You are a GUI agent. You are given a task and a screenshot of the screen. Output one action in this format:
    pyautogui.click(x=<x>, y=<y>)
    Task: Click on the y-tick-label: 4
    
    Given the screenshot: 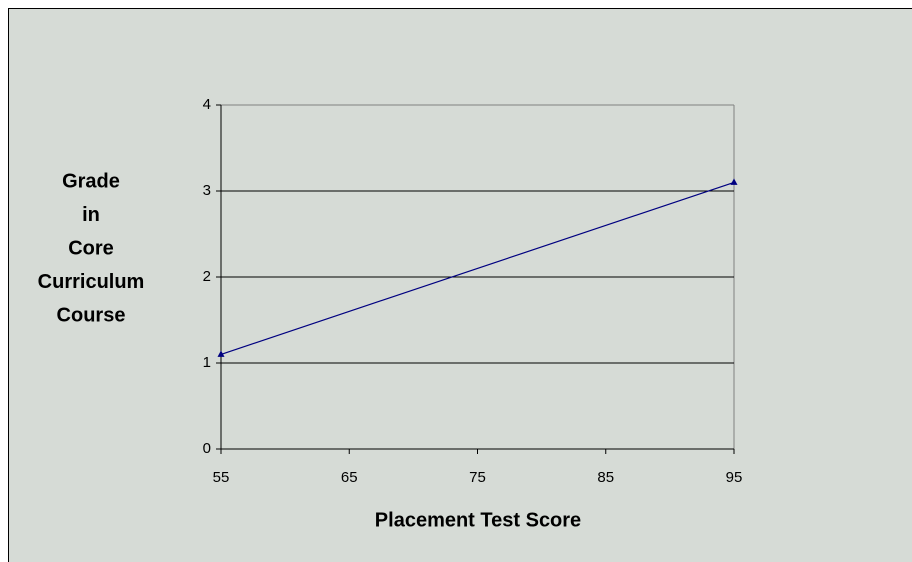 What is the action you would take?
    pyautogui.click(x=207, y=104)
    